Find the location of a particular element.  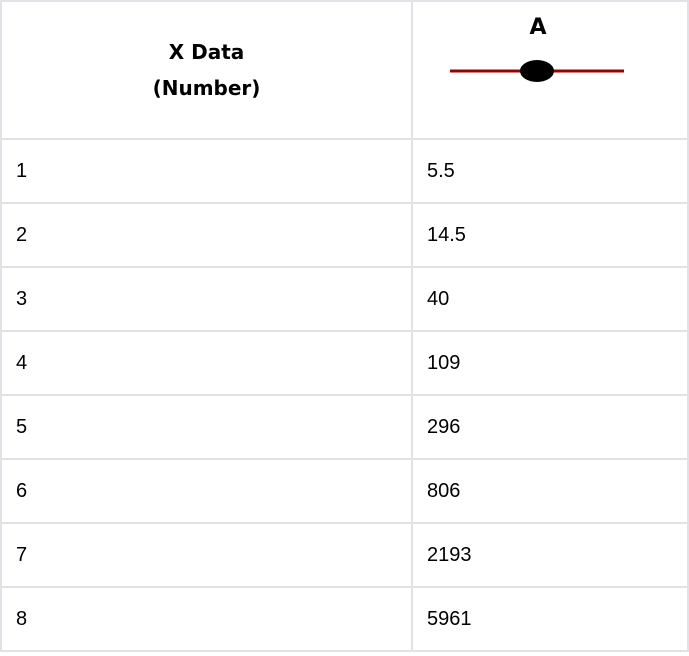

x-value-cell: 2 is located at coordinates (206, 235).